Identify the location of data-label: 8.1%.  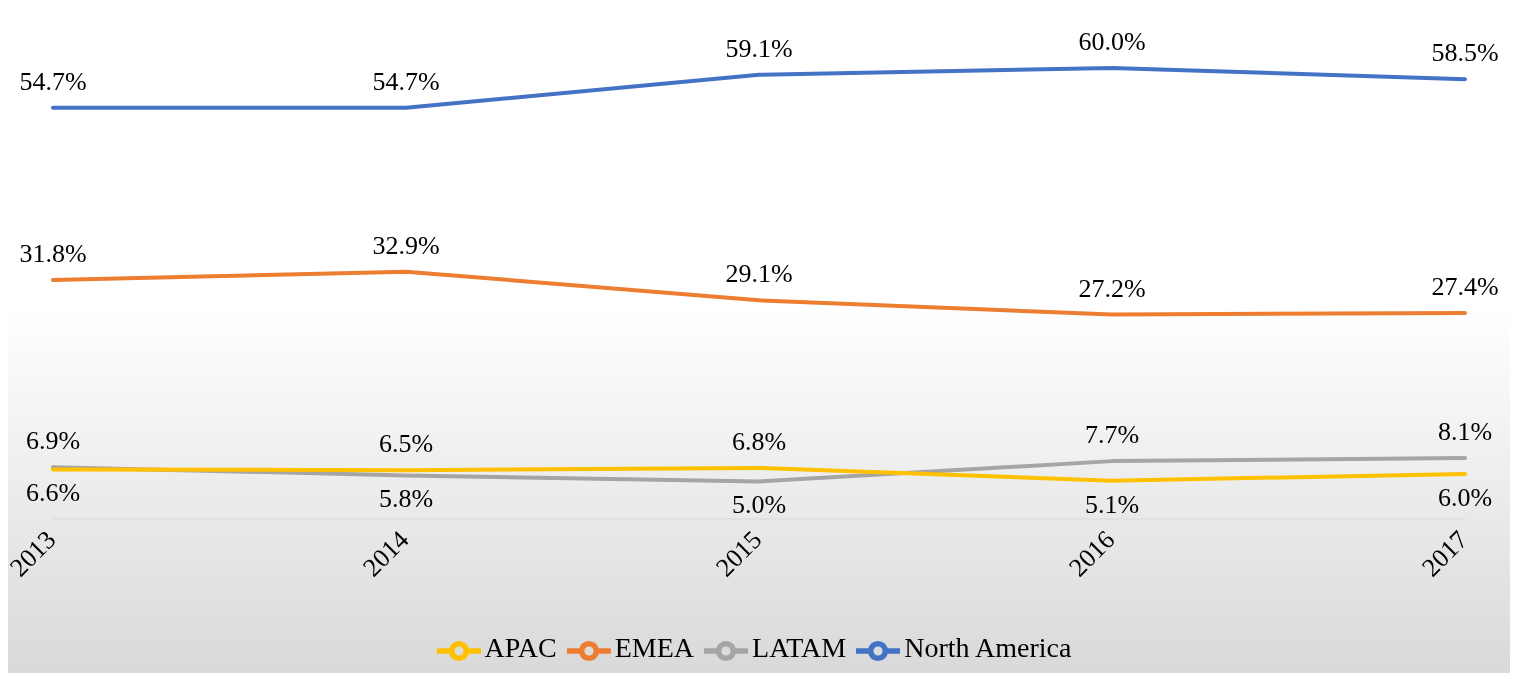
(1465, 432).